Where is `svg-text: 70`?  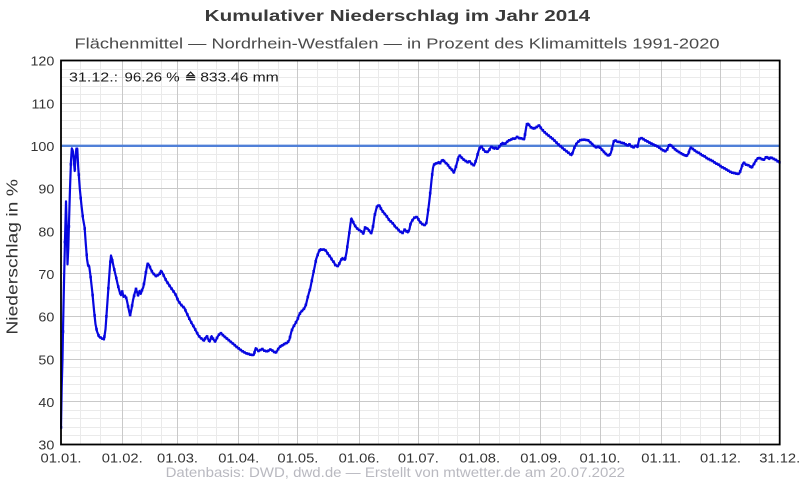
svg-text: 70 is located at coordinates (46, 274).